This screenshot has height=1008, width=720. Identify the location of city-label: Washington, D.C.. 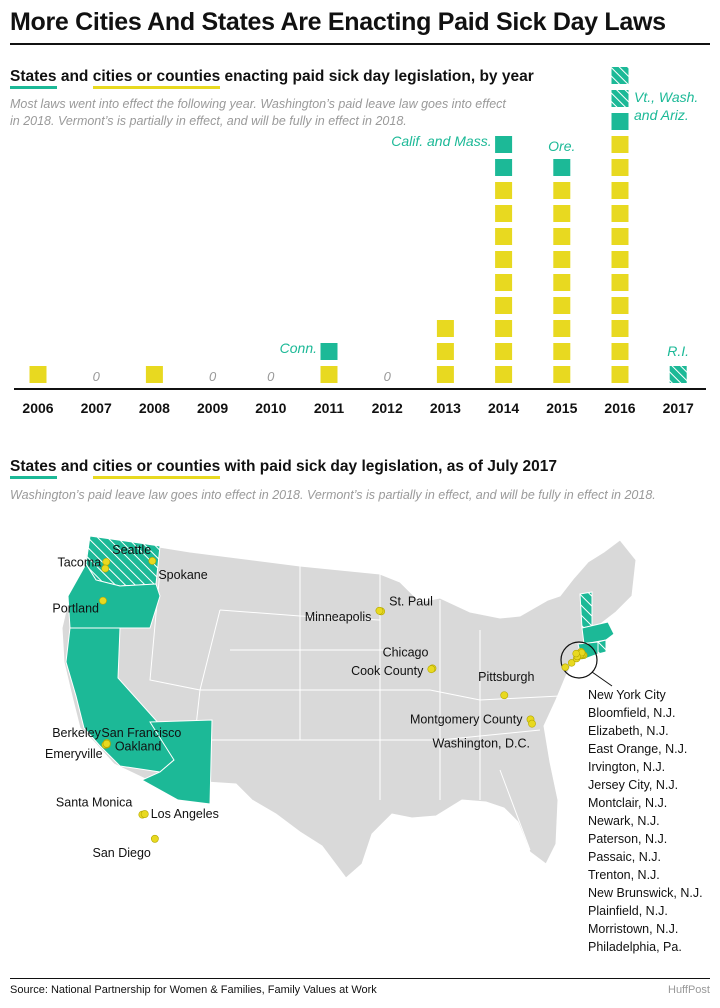
(482, 744).